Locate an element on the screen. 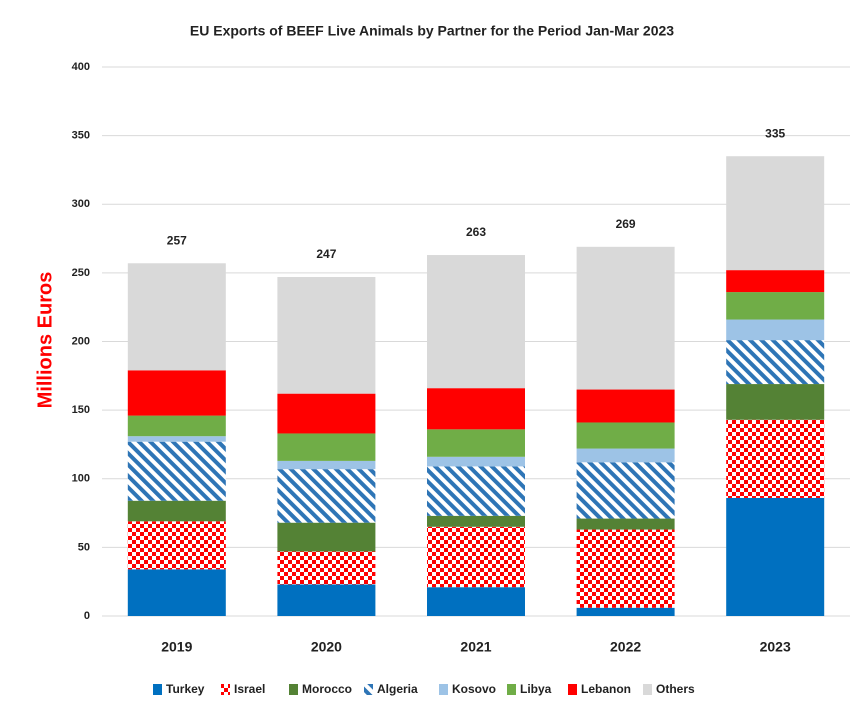  y-axis-label: Millions Euros is located at coordinates (45, 340).